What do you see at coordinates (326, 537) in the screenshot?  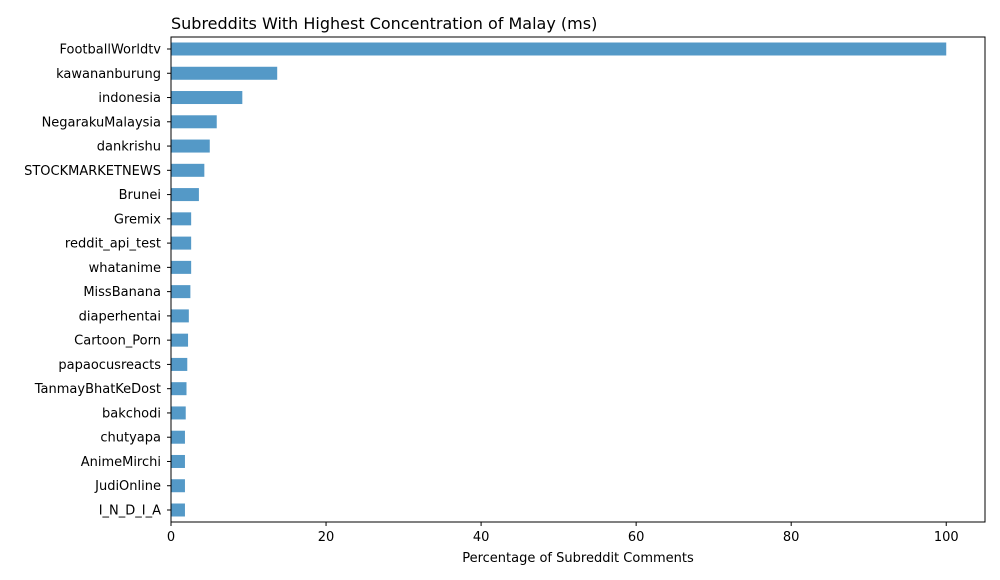 I see `x-tick-label: 20` at bounding box center [326, 537].